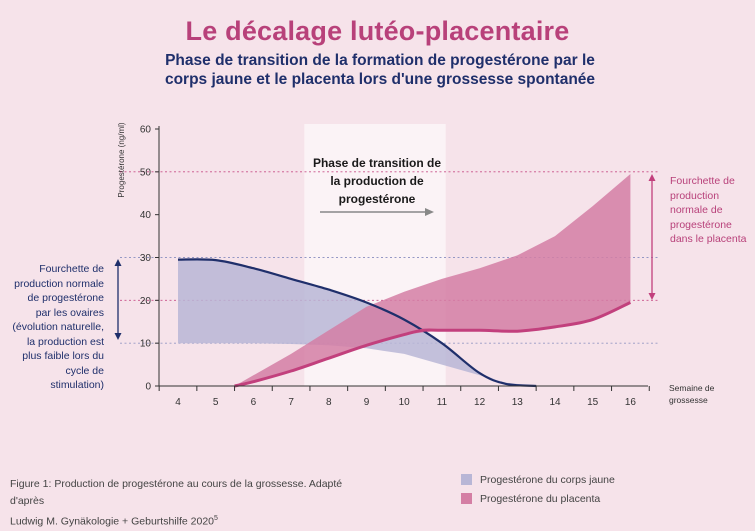  Describe the element at coordinates (146, 301) in the screenshot. I see `y-tick-label: 20` at that location.